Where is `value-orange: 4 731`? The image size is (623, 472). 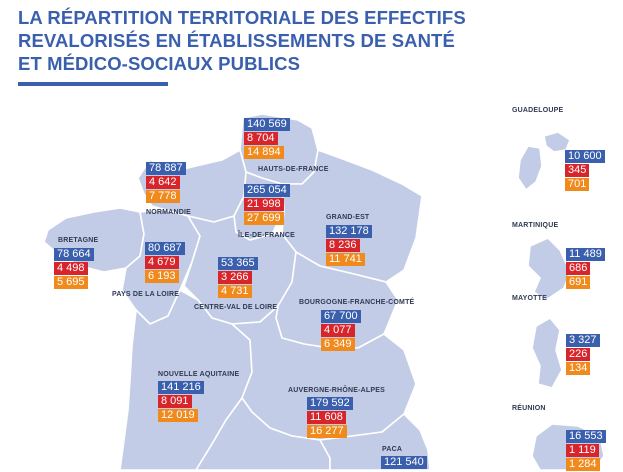 value-orange: 4 731 is located at coordinates (235, 291).